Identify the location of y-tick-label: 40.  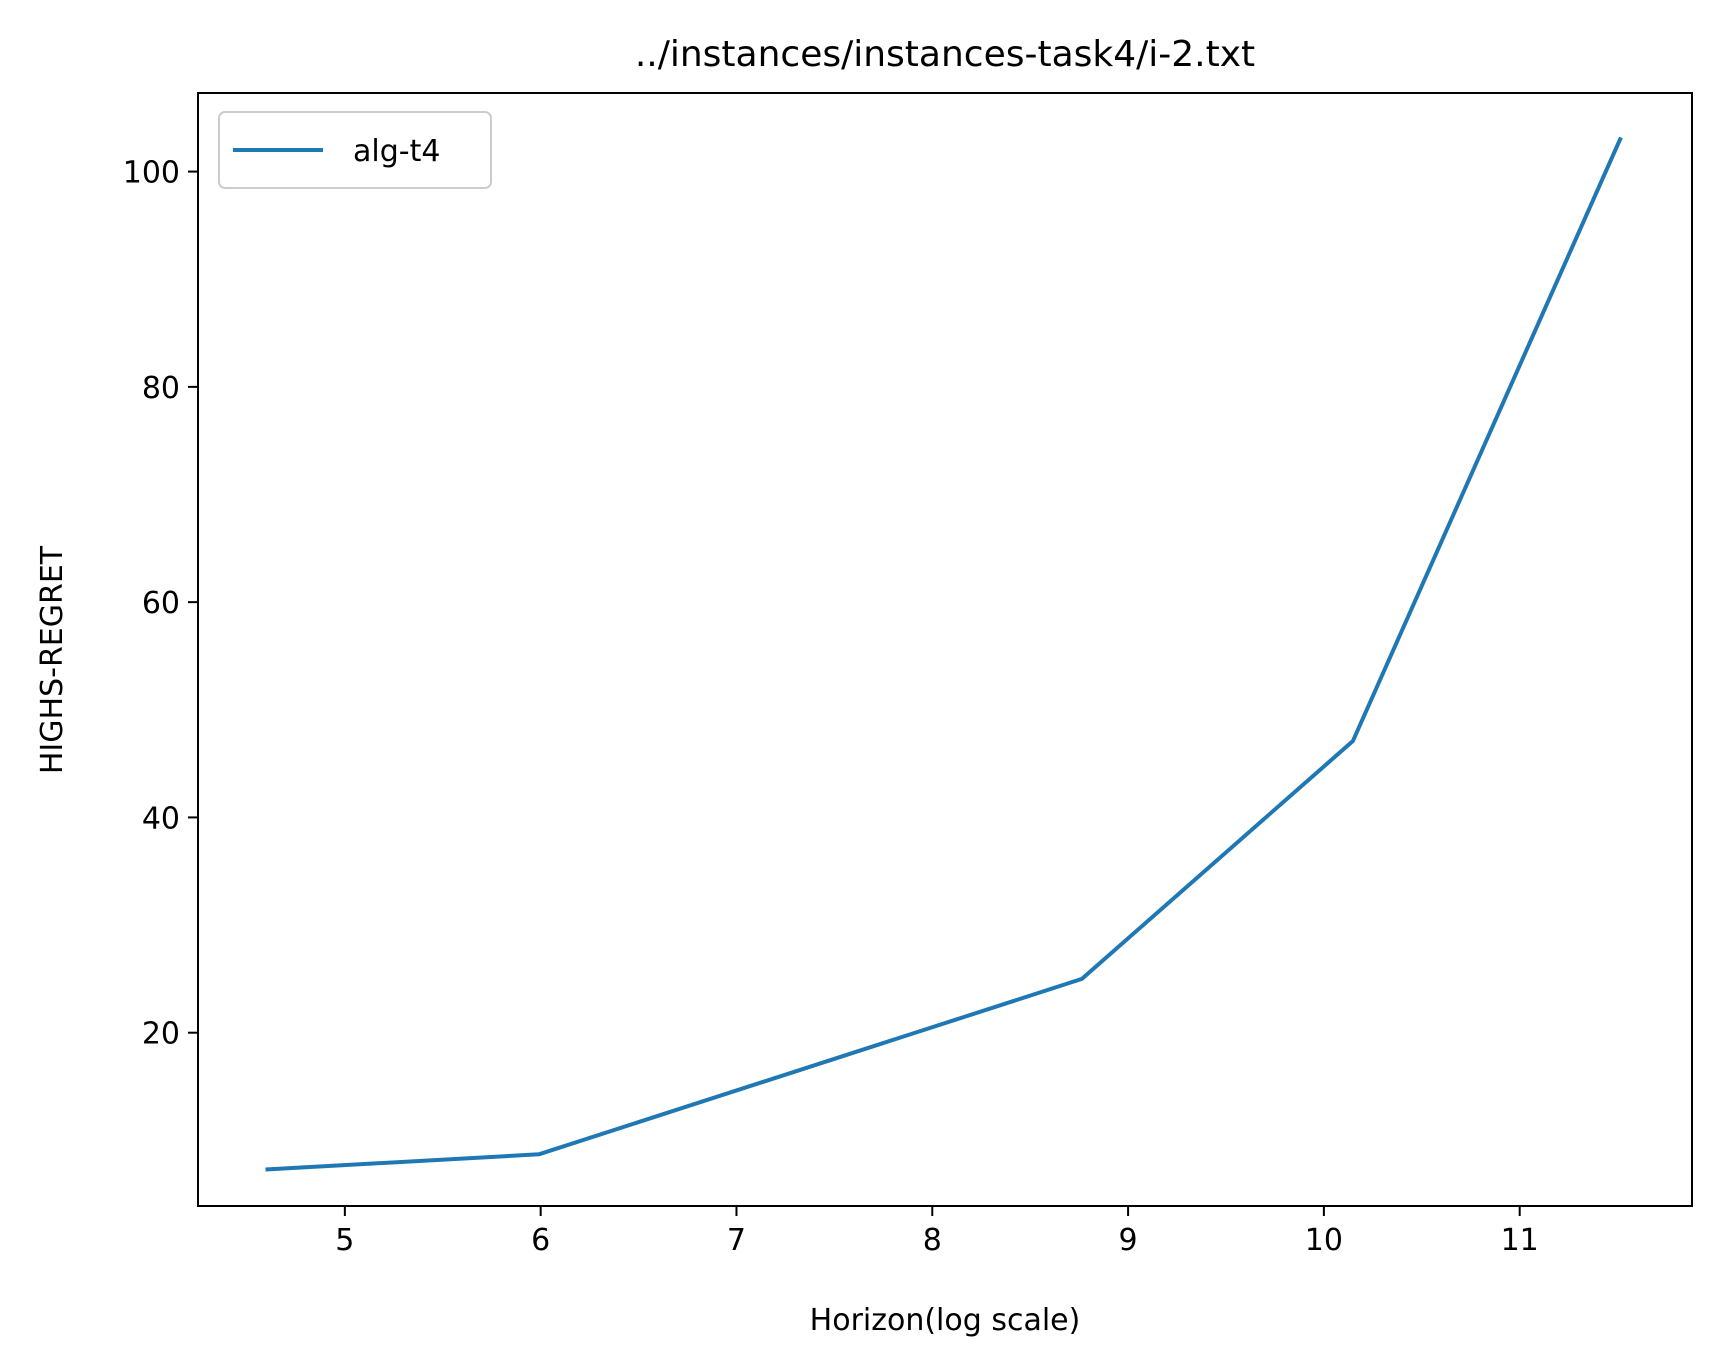
(161, 818).